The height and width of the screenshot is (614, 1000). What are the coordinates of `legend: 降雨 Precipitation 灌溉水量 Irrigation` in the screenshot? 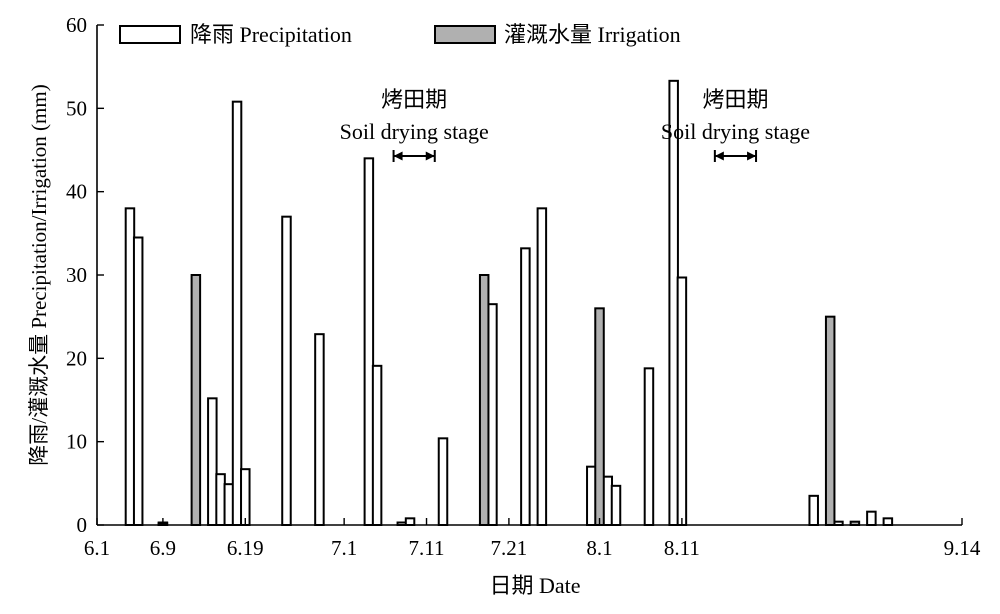 It's located at (400, 34).